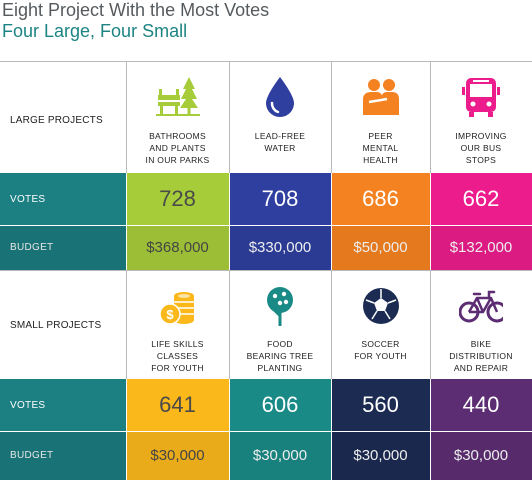 This screenshot has width=532, height=480. Describe the element at coordinates (177, 99) in the screenshot. I see `park-bench-tree-icon` at that location.